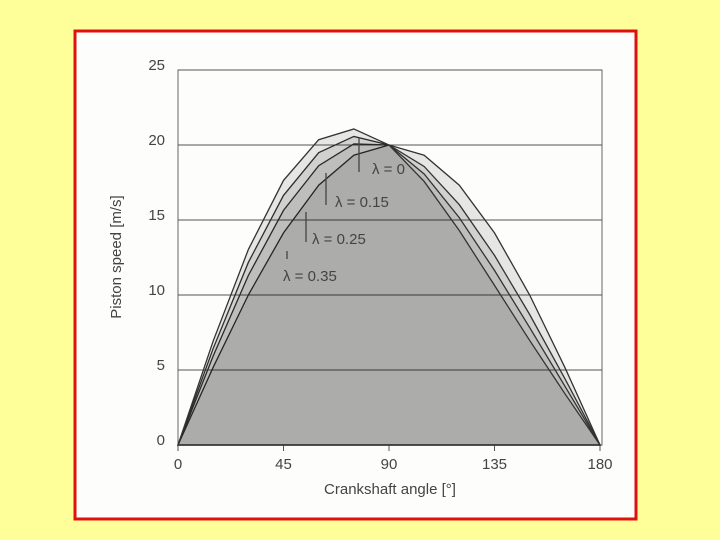  What do you see at coordinates (339, 239) in the screenshot?
I see `legend-label: λ = 0.25` at bounding box center [339, 239].